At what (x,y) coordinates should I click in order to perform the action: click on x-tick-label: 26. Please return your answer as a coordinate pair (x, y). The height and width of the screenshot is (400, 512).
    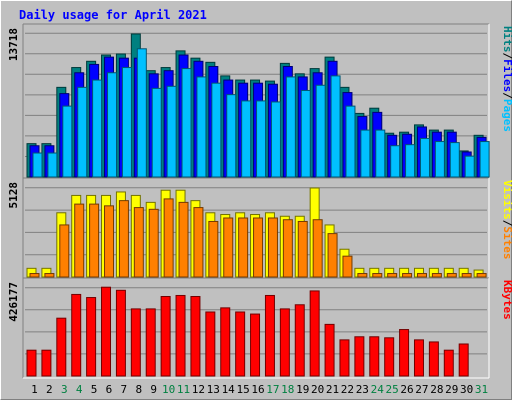
    Looking at the image, I should click on (406, 389).